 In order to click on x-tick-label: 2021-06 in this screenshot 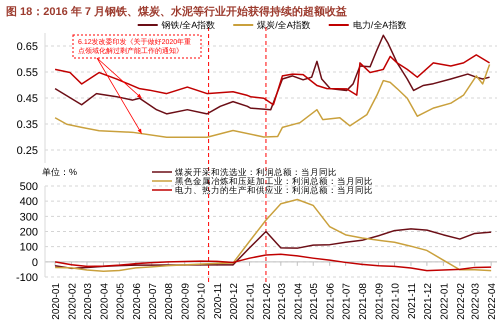, I will do `click(331, 301)`.